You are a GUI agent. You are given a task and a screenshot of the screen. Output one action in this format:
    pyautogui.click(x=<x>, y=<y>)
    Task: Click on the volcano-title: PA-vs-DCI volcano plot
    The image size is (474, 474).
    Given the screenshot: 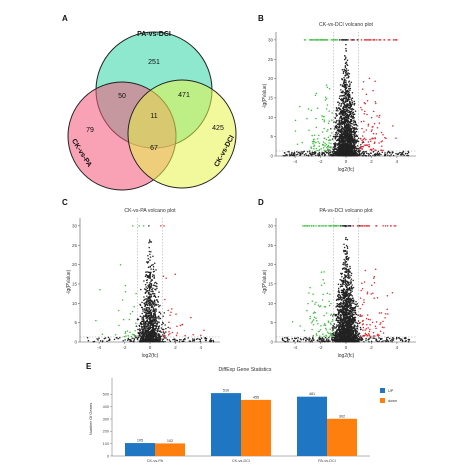 What is the action you would take?
    pyautogui.click(x=346, y=211)
    